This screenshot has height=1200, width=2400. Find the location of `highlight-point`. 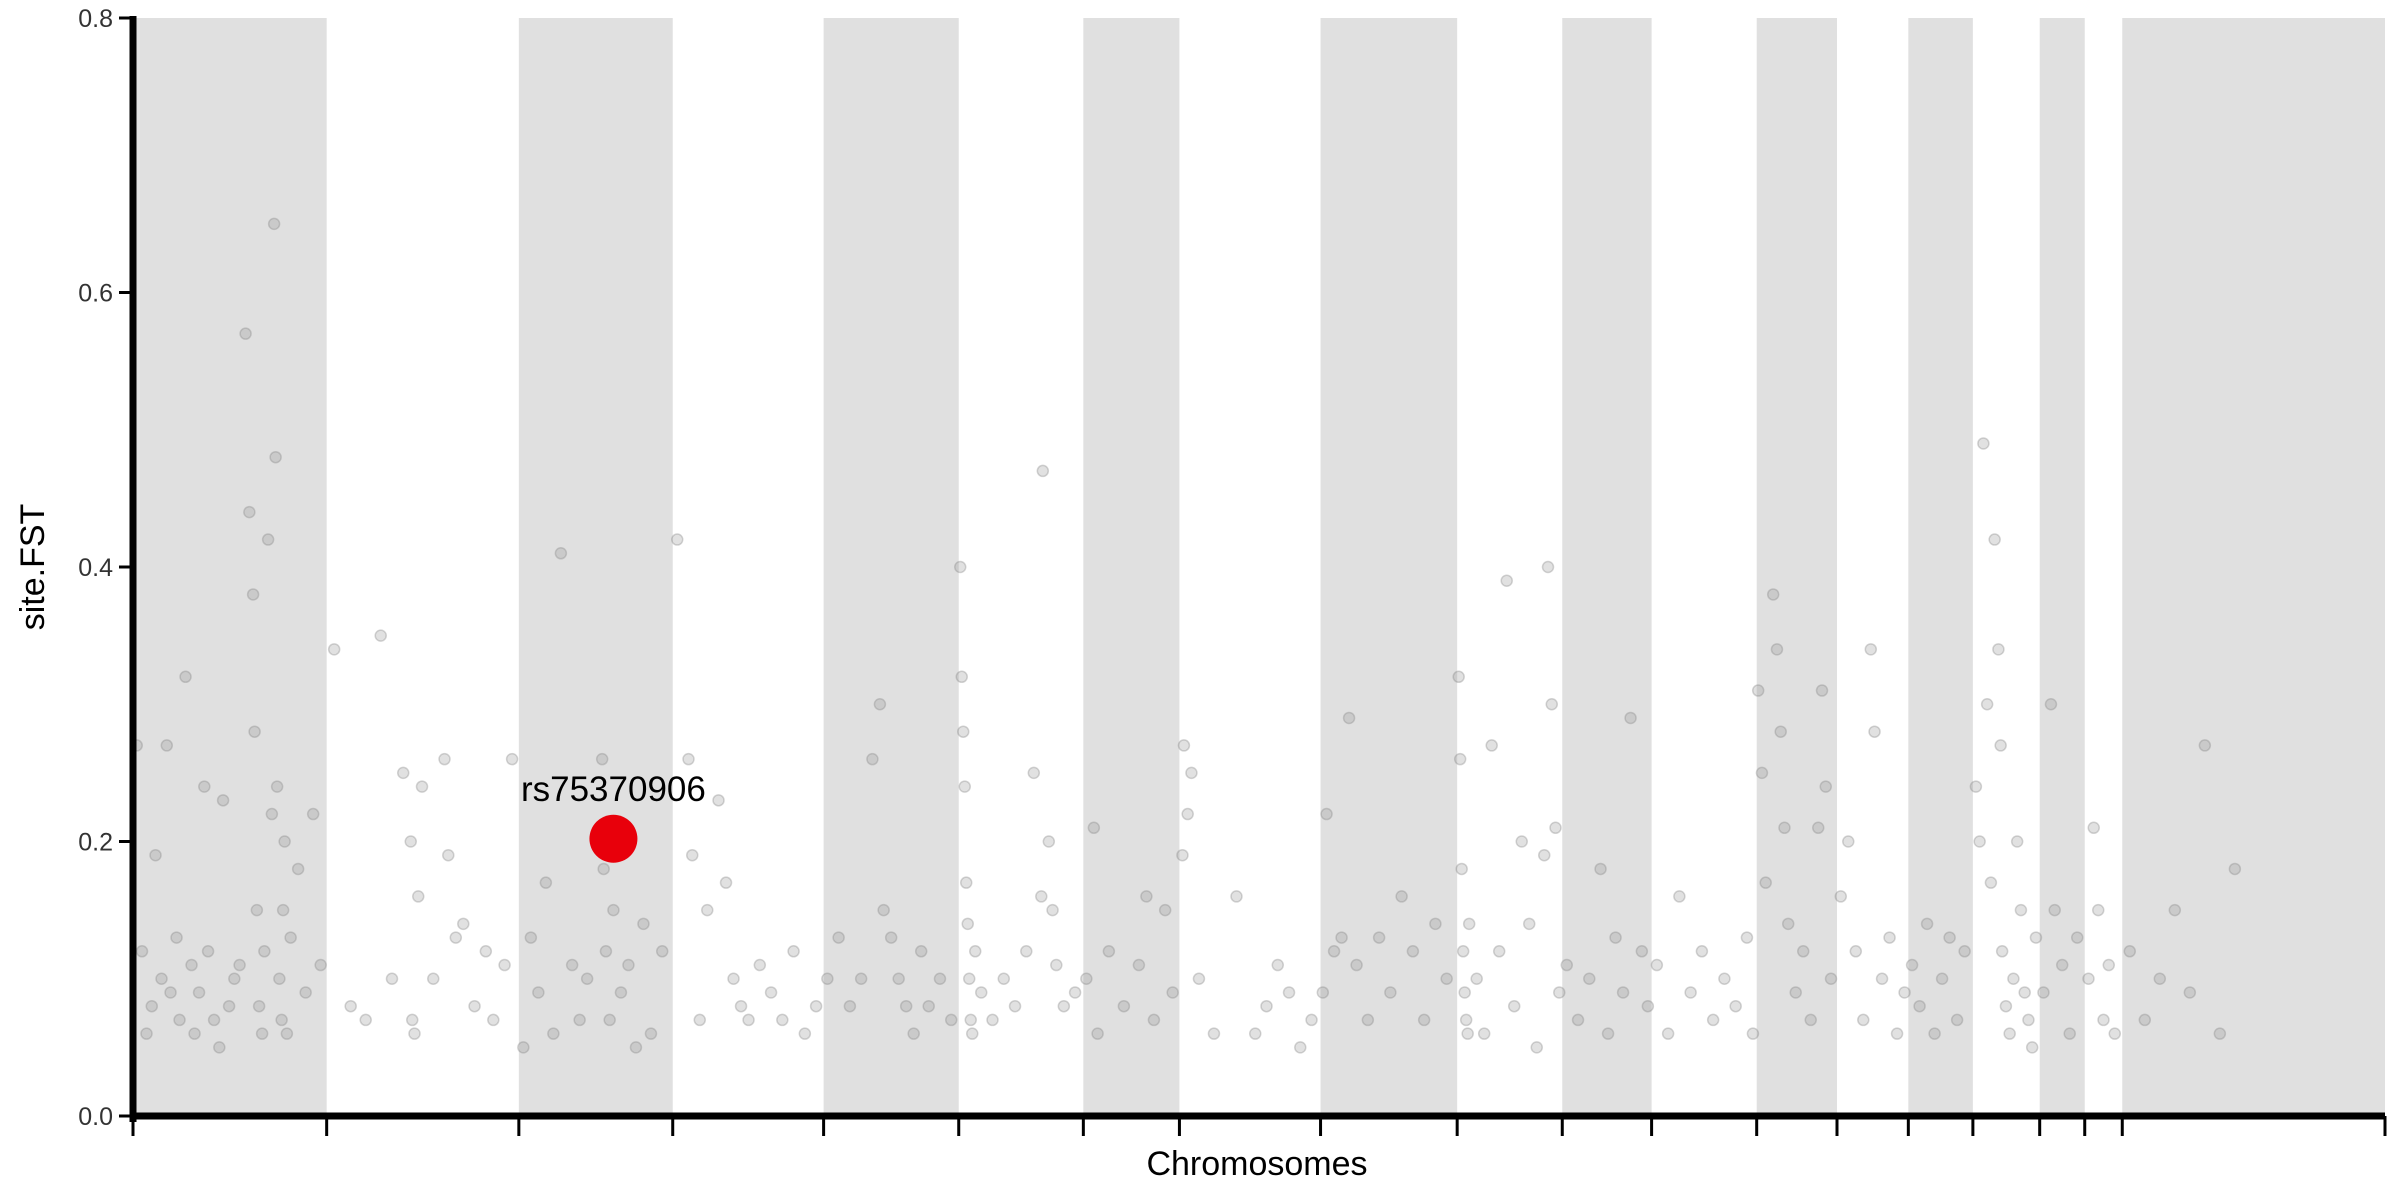

highlight-point is located at coordinates (613, 838).